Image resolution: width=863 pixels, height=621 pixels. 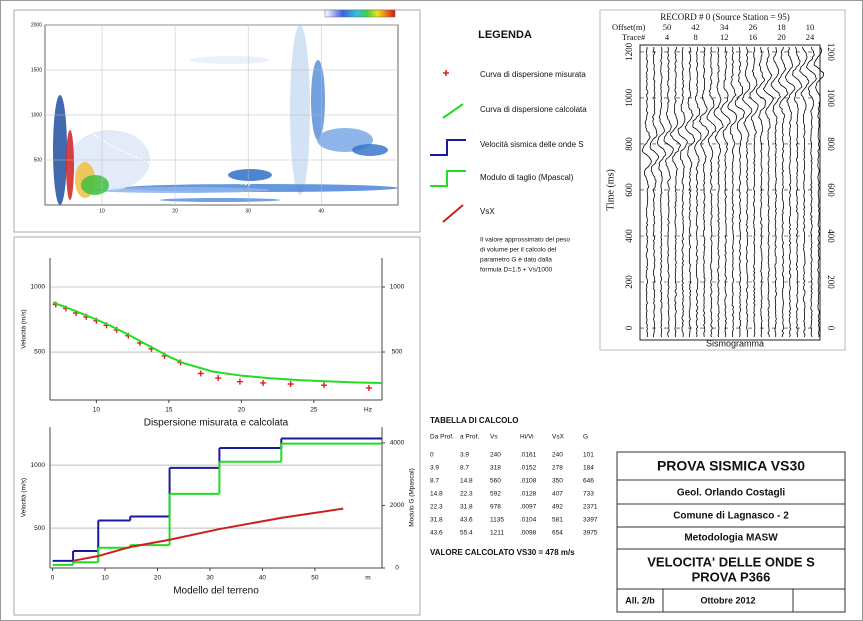 What do you see at coordinates (532, 144) in the screenshot?
I see `legend-item: Velocità sismica delle onde S` at bounding box center [532, 144].